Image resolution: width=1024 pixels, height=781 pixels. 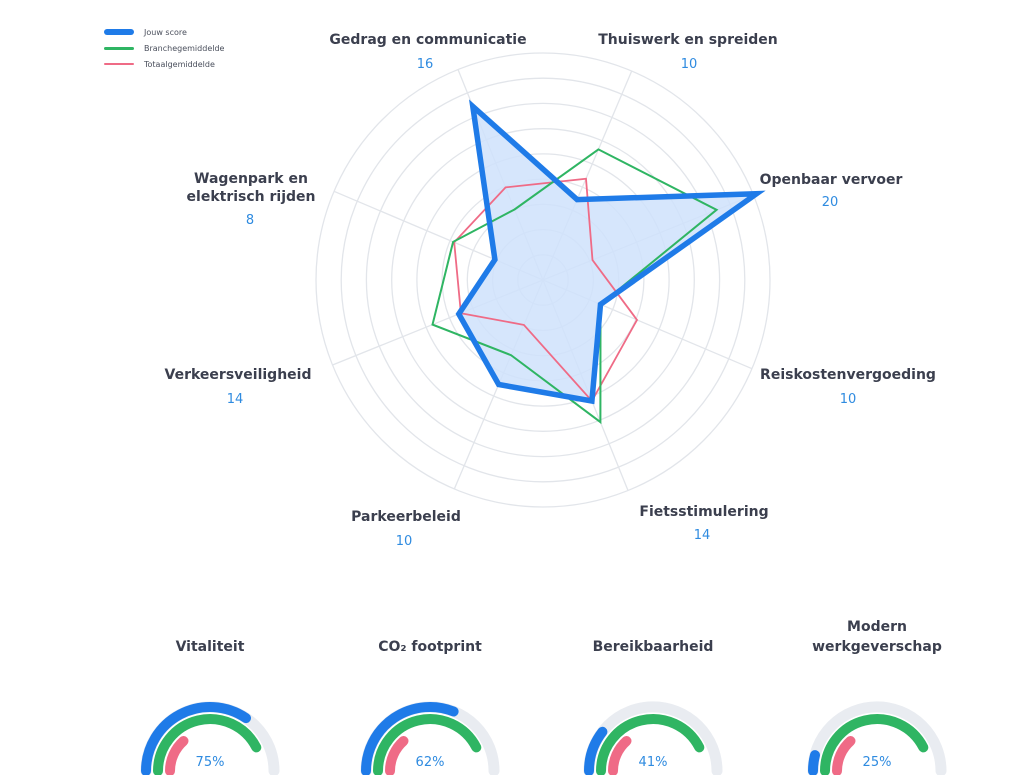 What do you see at coordinates (425, 64) in the screenshot?
I see `axis-value-gedrag: 16` at bounding box center [425, 64].